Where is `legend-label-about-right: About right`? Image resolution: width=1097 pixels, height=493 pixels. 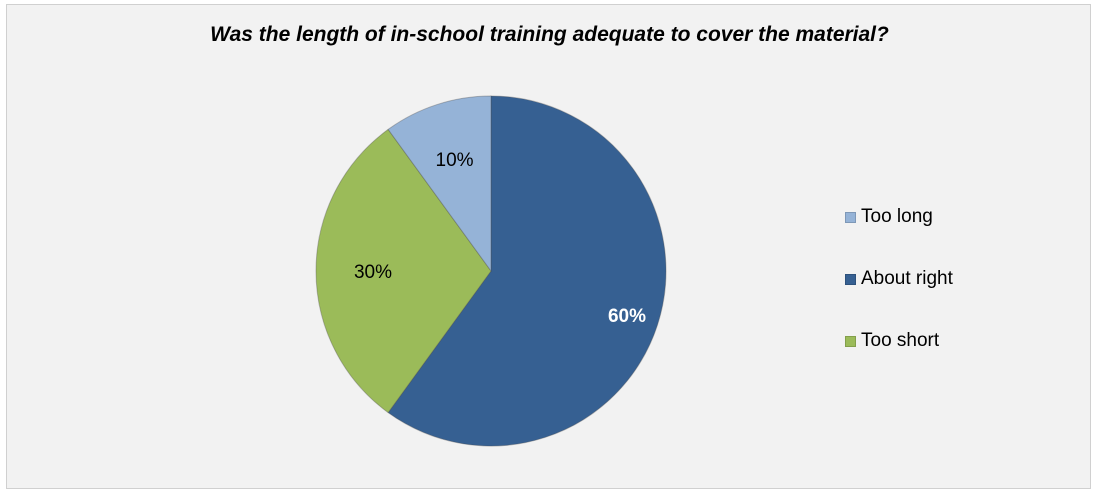 legend-label-about-right: About right is located at coordinates (907, 278).